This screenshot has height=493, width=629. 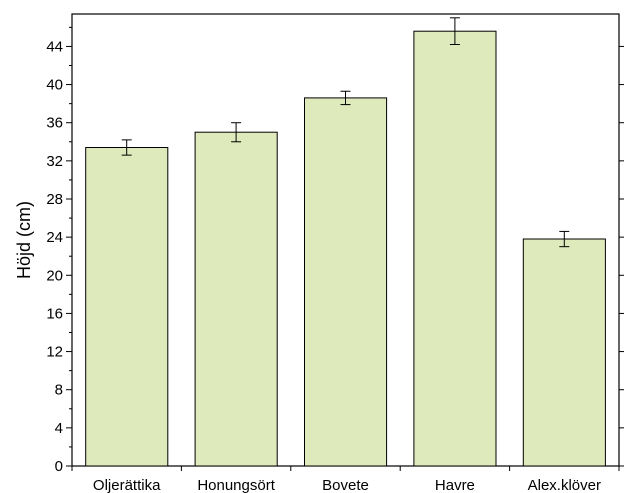 What do you see at coordinates (236, 485) in the screenshot?
I see `x-tick-label: Honungsört` at bounding box center [236, 485].